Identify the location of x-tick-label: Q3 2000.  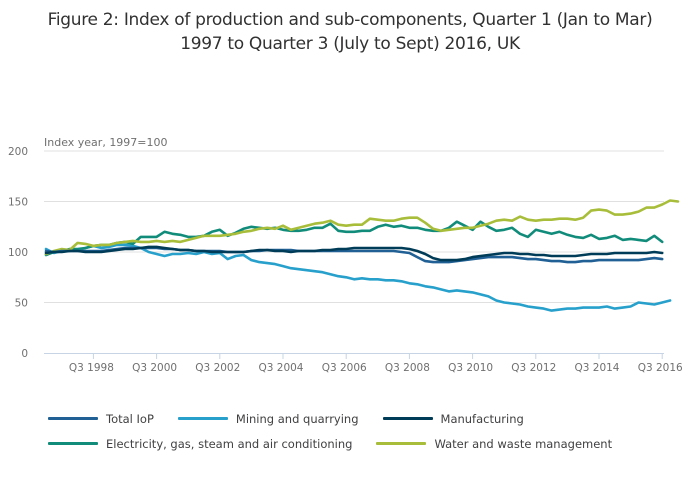
(154, 368).